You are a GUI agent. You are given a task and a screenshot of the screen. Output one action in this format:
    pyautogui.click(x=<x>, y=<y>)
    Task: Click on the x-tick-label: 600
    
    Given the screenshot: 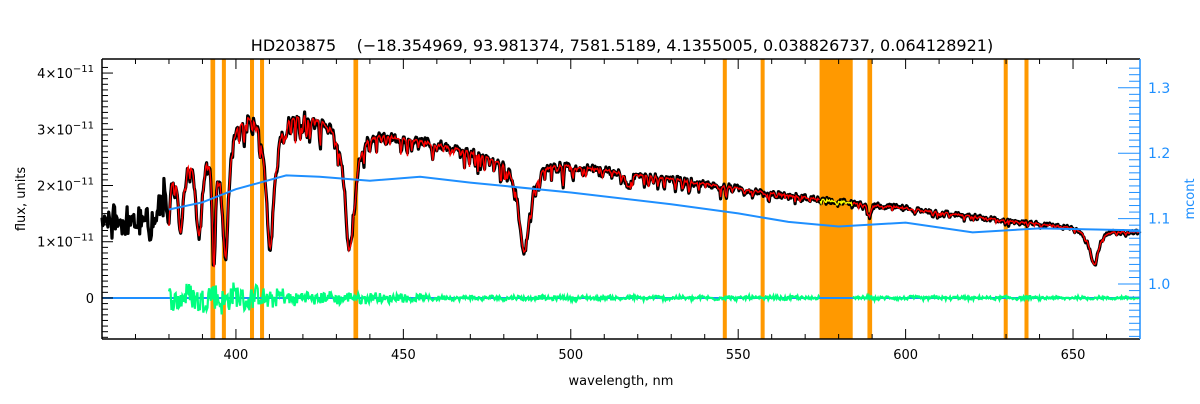 What is the action you would take?
    pyautogui.click(x=905, y=355)
    